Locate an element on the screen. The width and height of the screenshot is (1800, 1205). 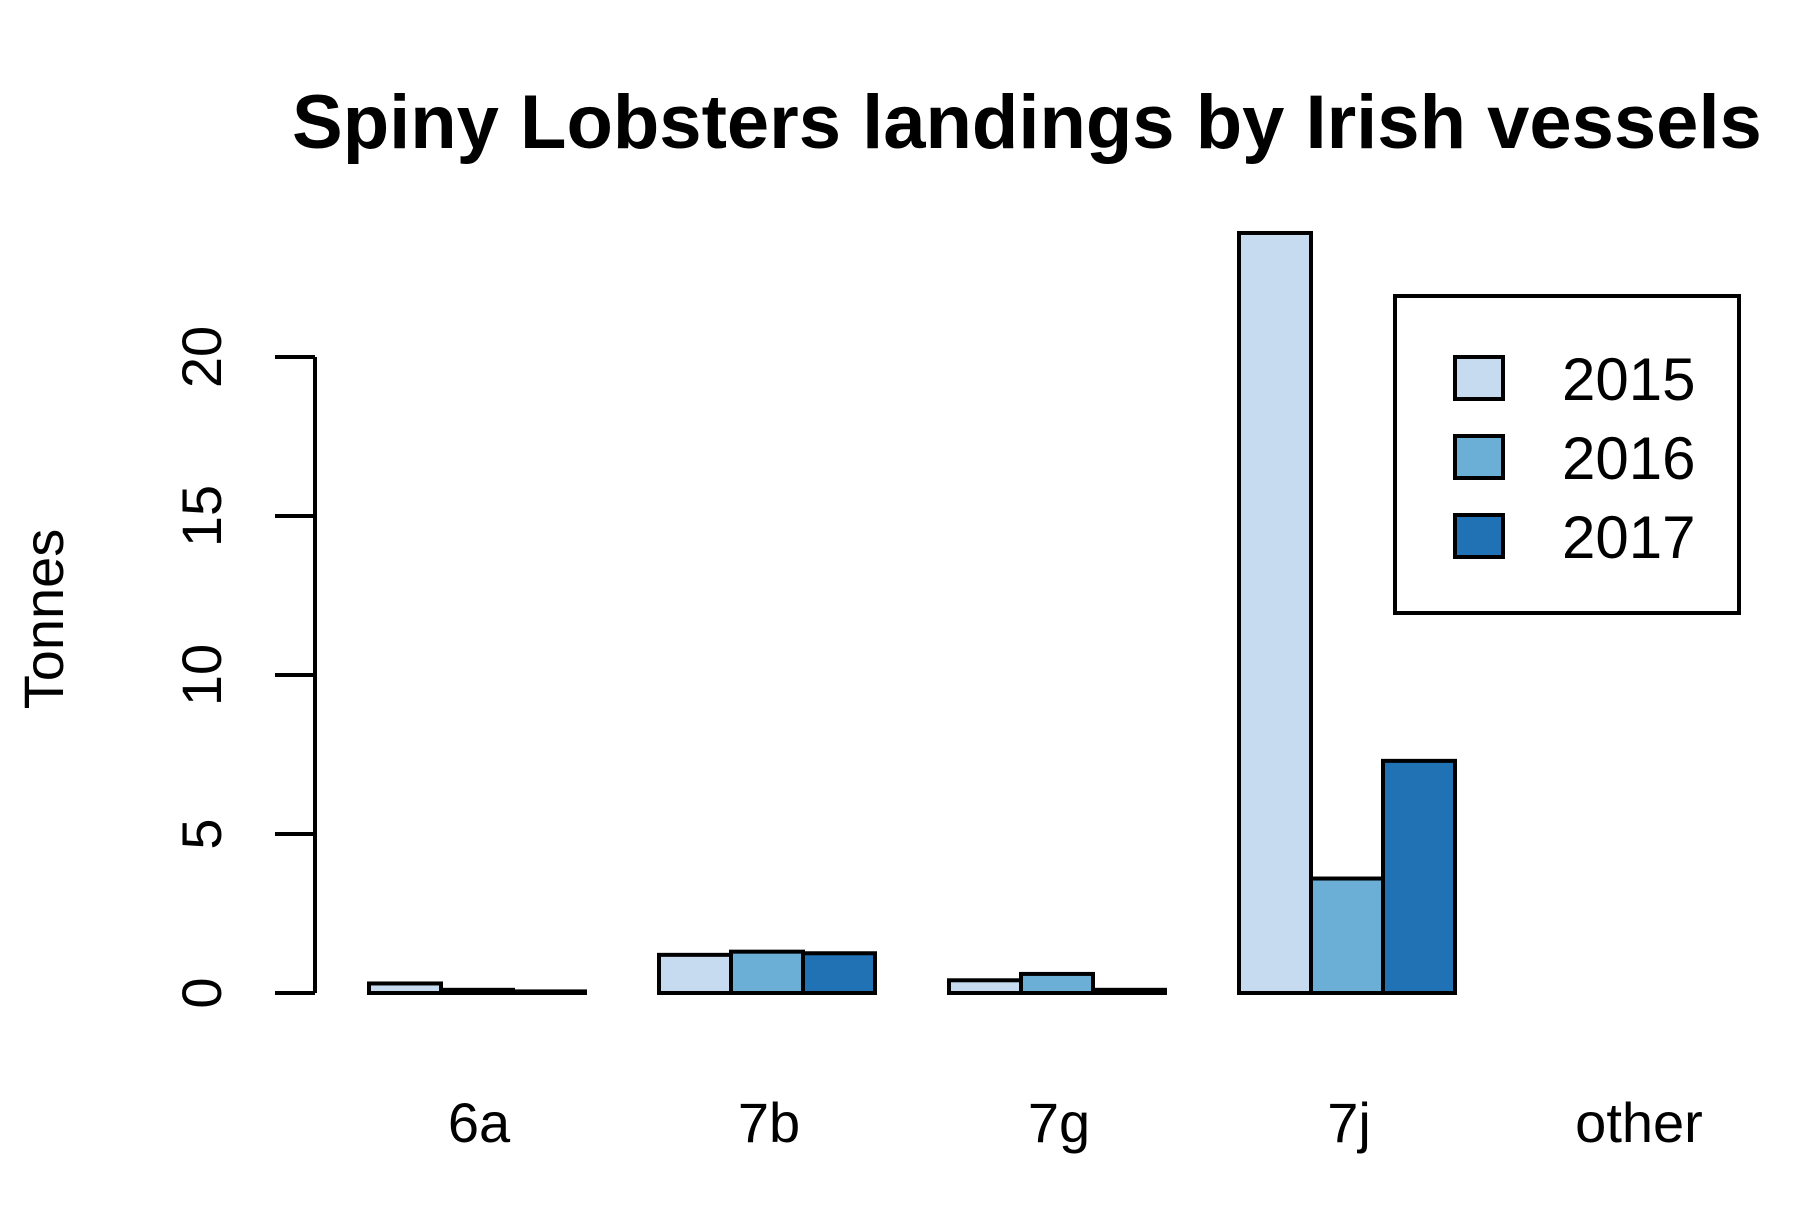
bar-6a-2017 is located at coordinates (549, 992).